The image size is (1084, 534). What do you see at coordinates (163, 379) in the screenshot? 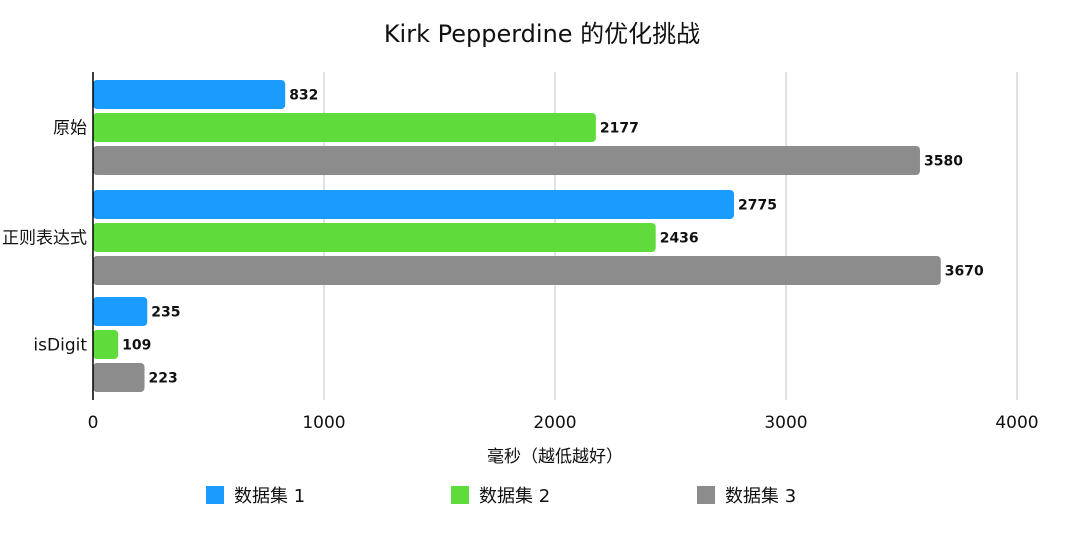
I see `data-label: 223` at bounding box center [163, 379].